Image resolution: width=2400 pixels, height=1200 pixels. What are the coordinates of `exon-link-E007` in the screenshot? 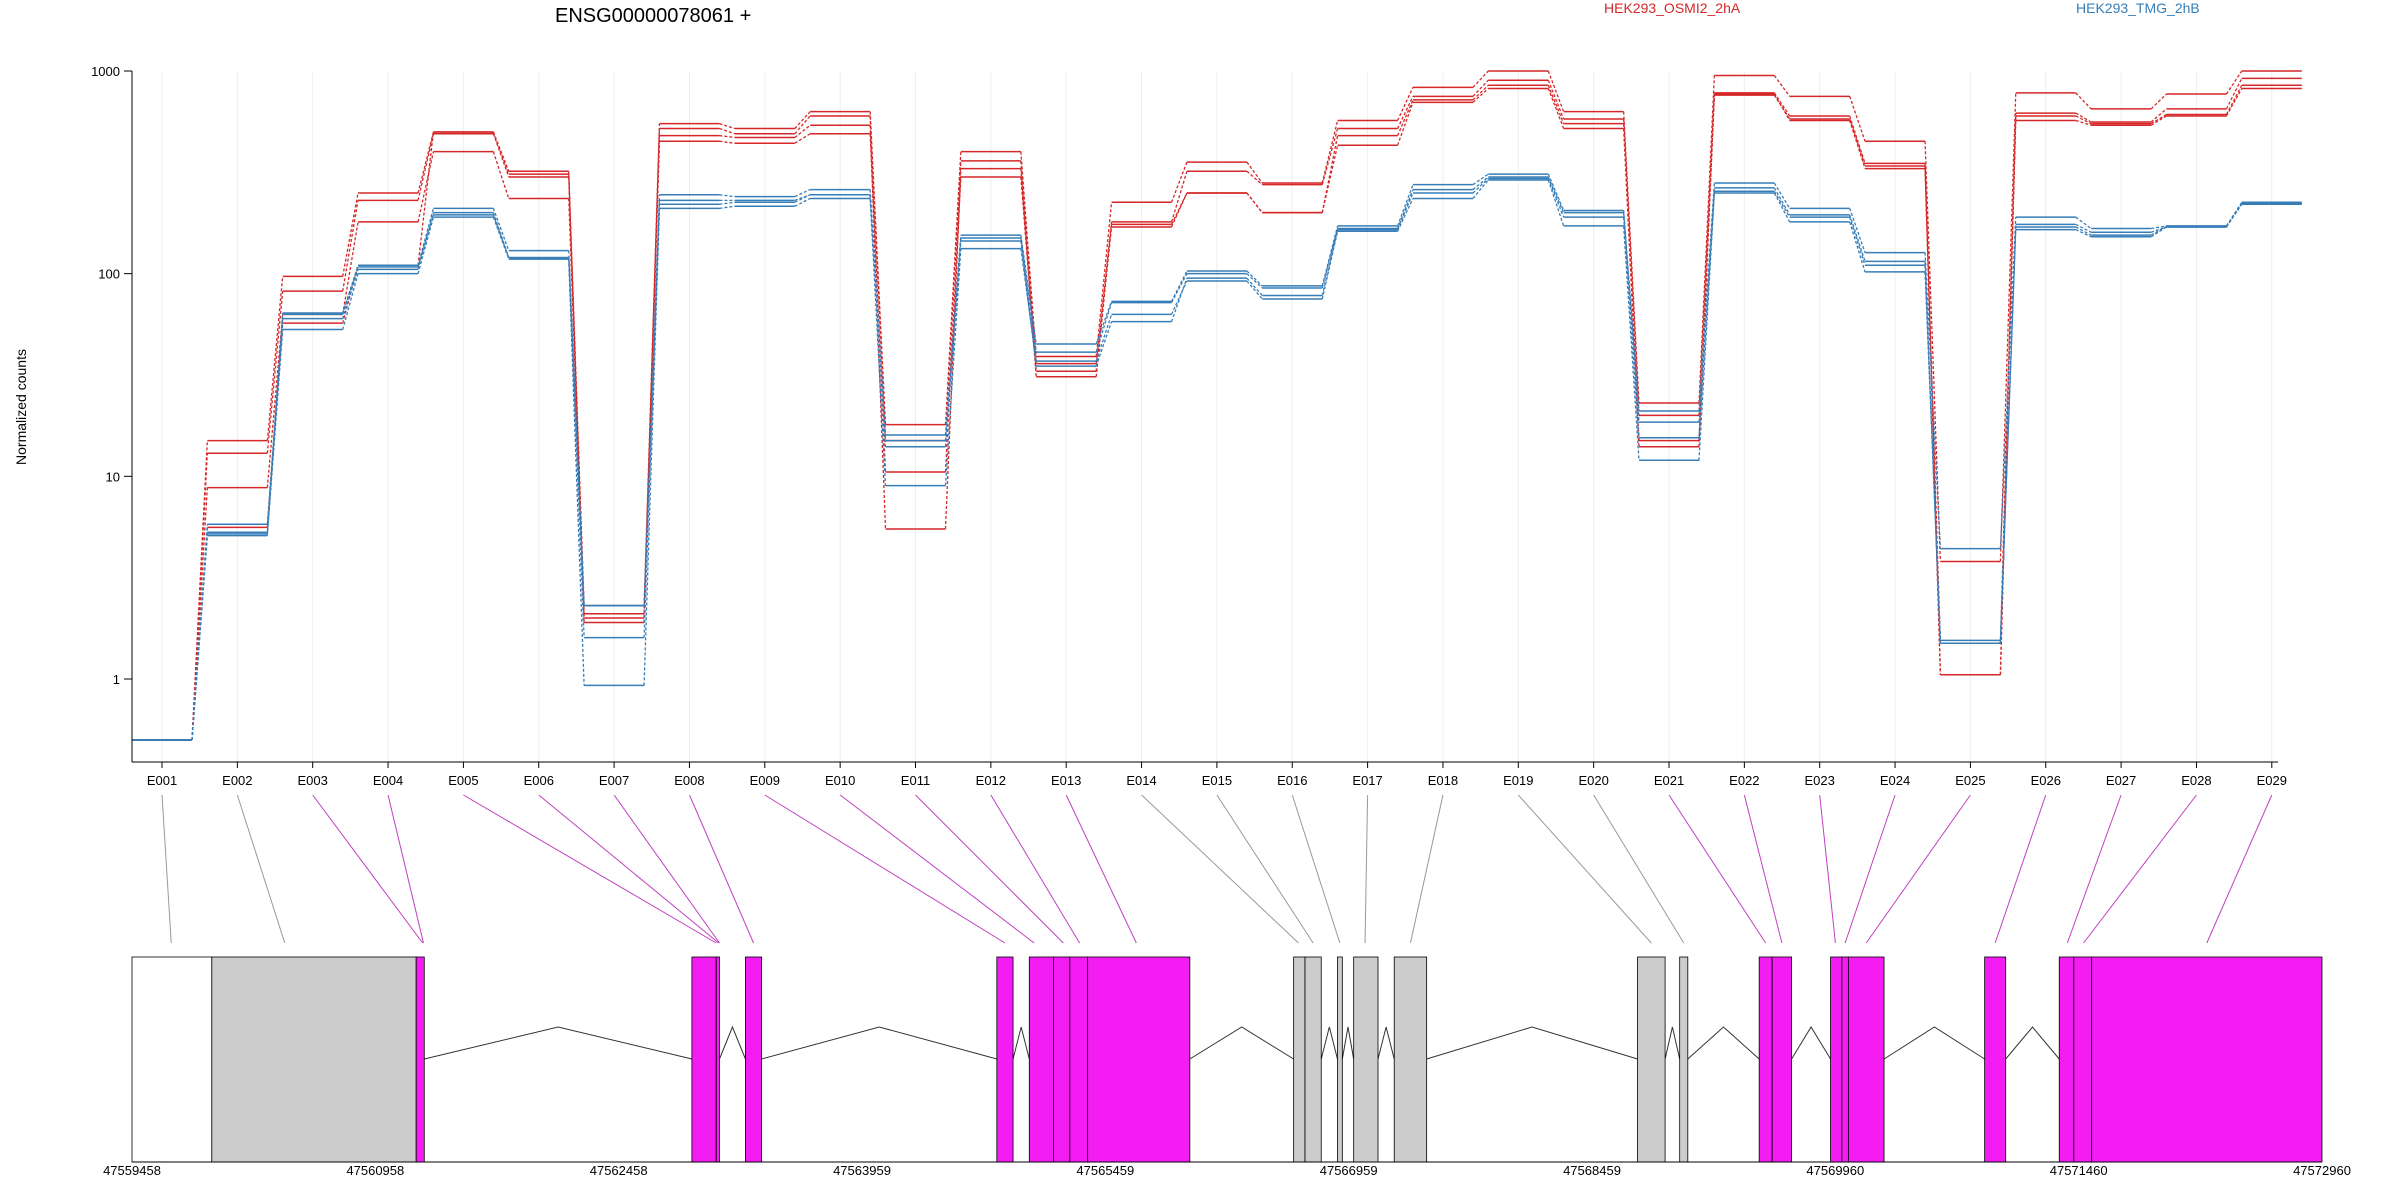 It's located at (666, 869).